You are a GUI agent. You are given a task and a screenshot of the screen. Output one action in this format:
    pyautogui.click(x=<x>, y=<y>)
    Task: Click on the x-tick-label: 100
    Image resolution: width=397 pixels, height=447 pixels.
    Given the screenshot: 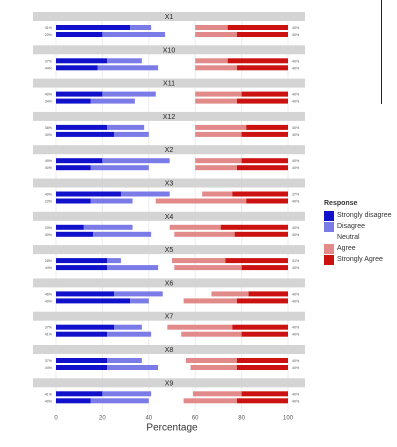 What is the action you would take?
    pyautogui.click(x=288, y=419)
    